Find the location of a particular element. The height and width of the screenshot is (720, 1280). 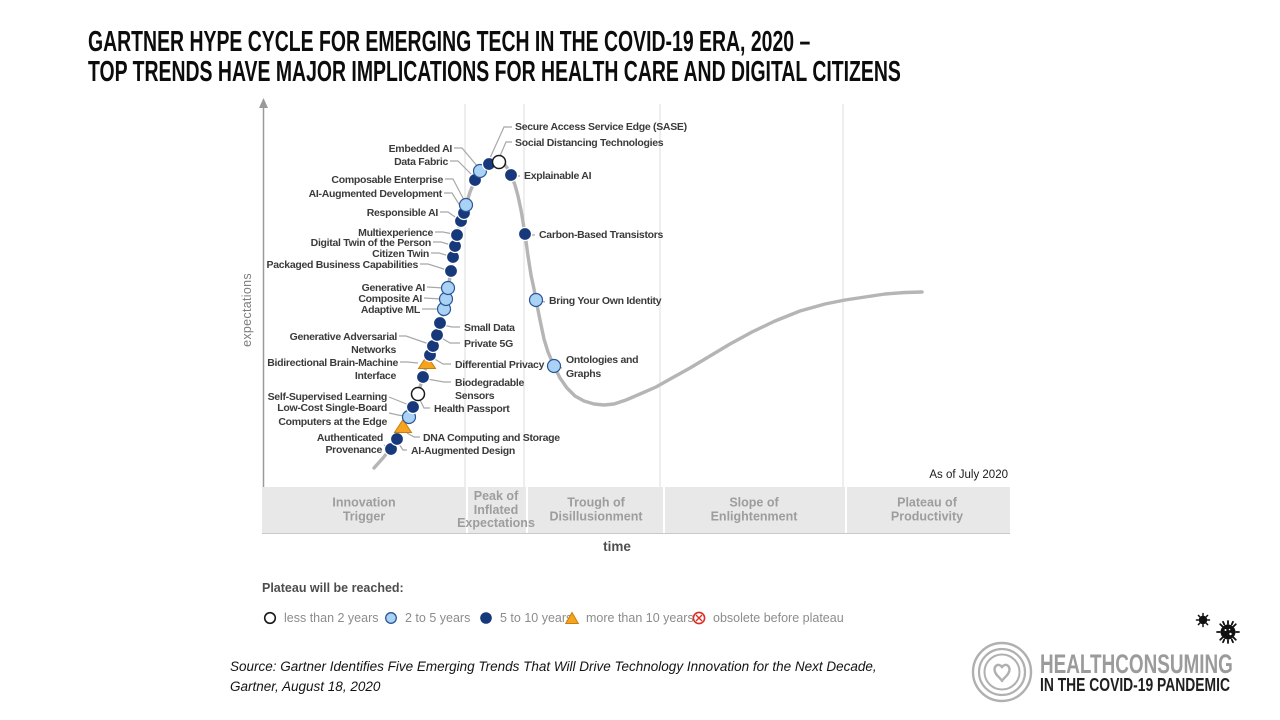

legend-title: Plateau will be reached: is located at coordinates (333, 588).